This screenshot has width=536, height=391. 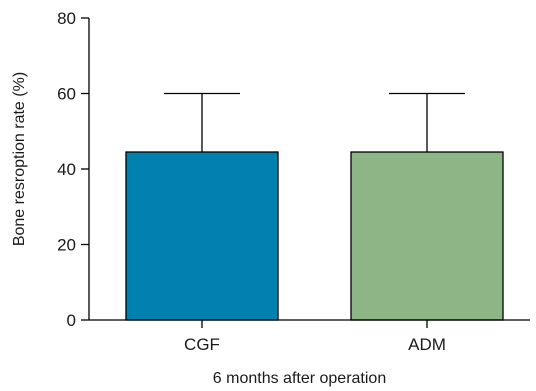 What do you see at coordinates (315, 337) in the screenshot?
I see `x-axis-ticks: CGF ADM` at bounding box center [315, 337].